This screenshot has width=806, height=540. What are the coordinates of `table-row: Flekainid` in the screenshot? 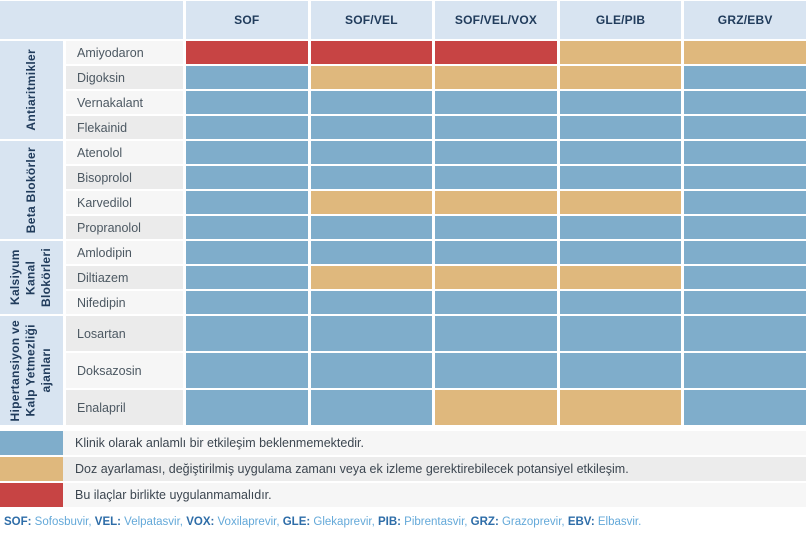 It's located at (436, 127).